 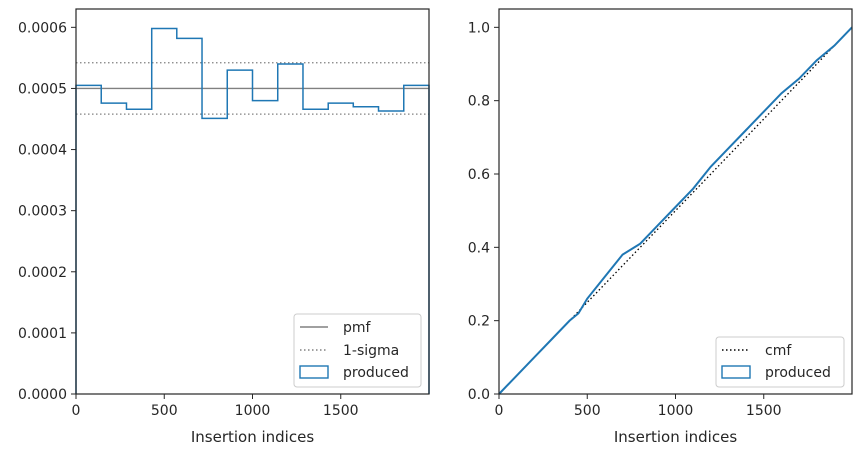 What do you see at coordinates (76, 411) in the screenshot?
I see `left-x-tick-label: 0` at bounding box center [76, 411].